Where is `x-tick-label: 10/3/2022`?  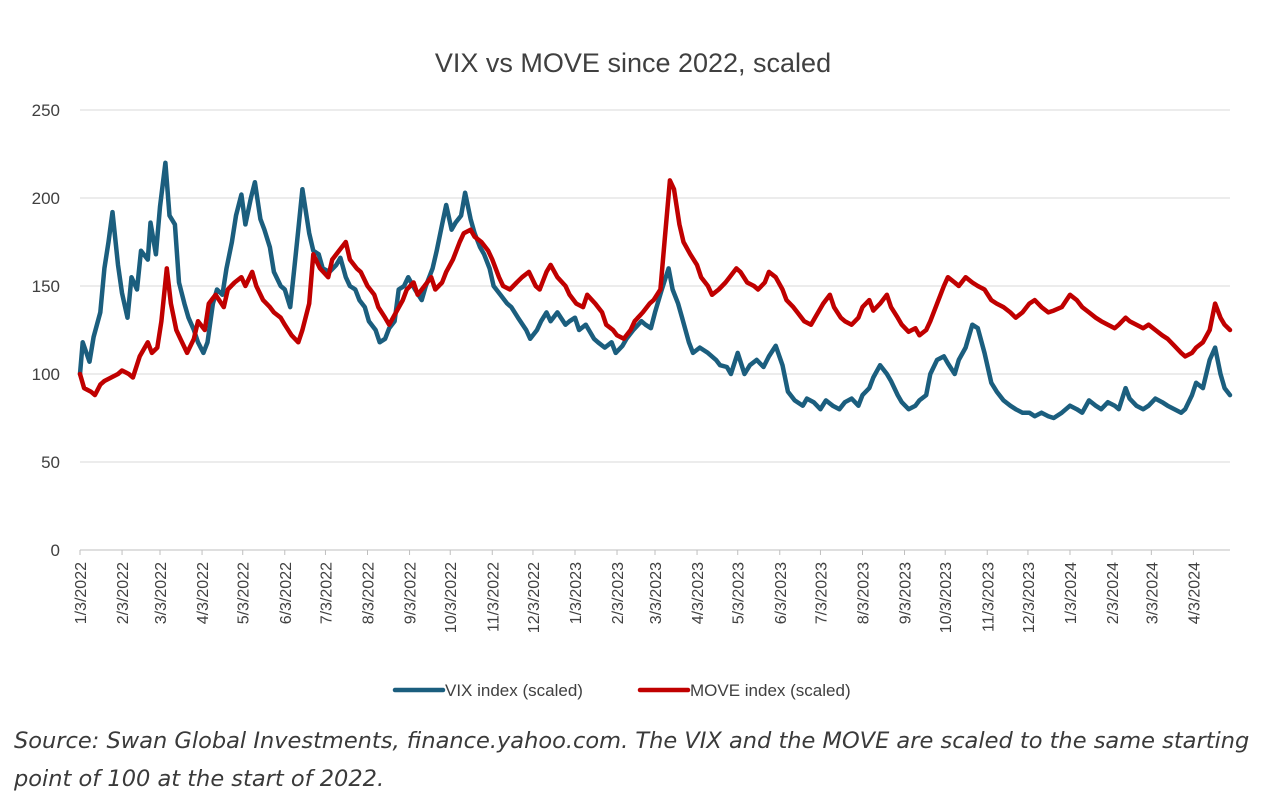 x-tick-label: 10/3/2022 is located at coordinates (451, 597).